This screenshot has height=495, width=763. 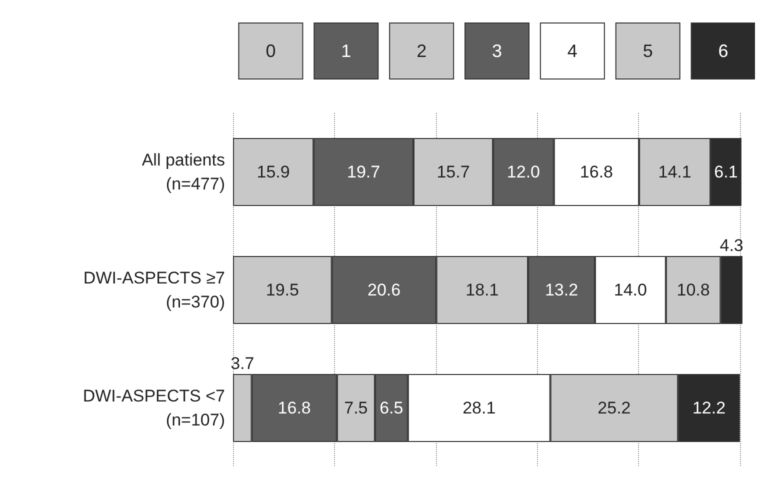 I want to click on data-label: 12.2, so click(x=709, y=408).